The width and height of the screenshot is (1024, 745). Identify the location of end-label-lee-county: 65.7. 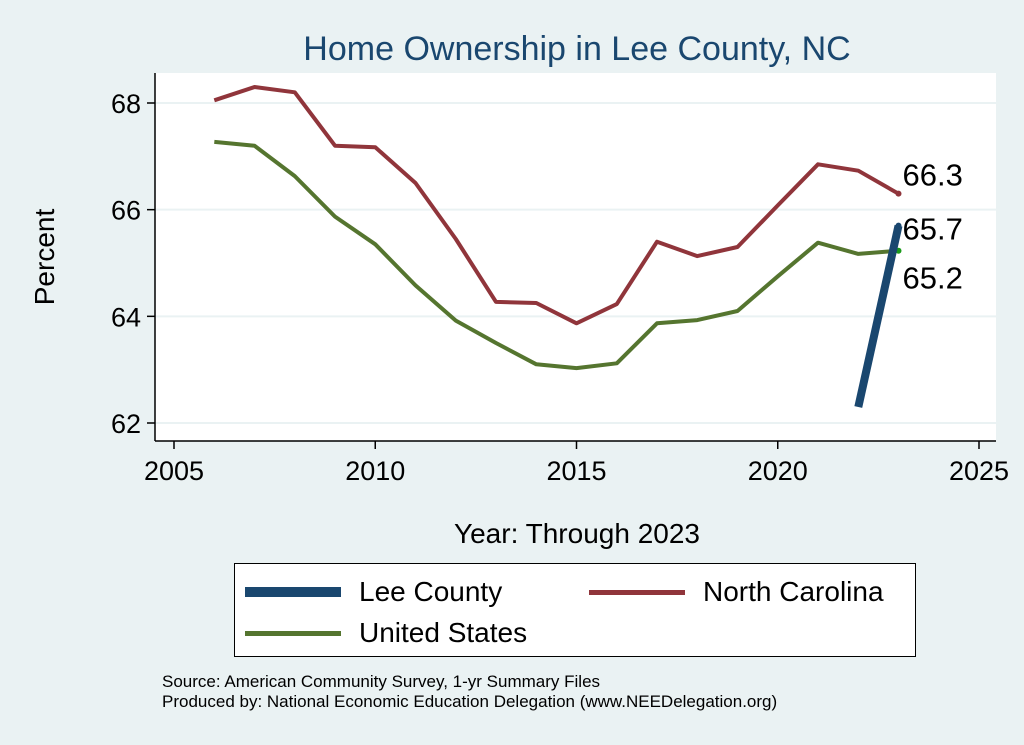
(933, 229).